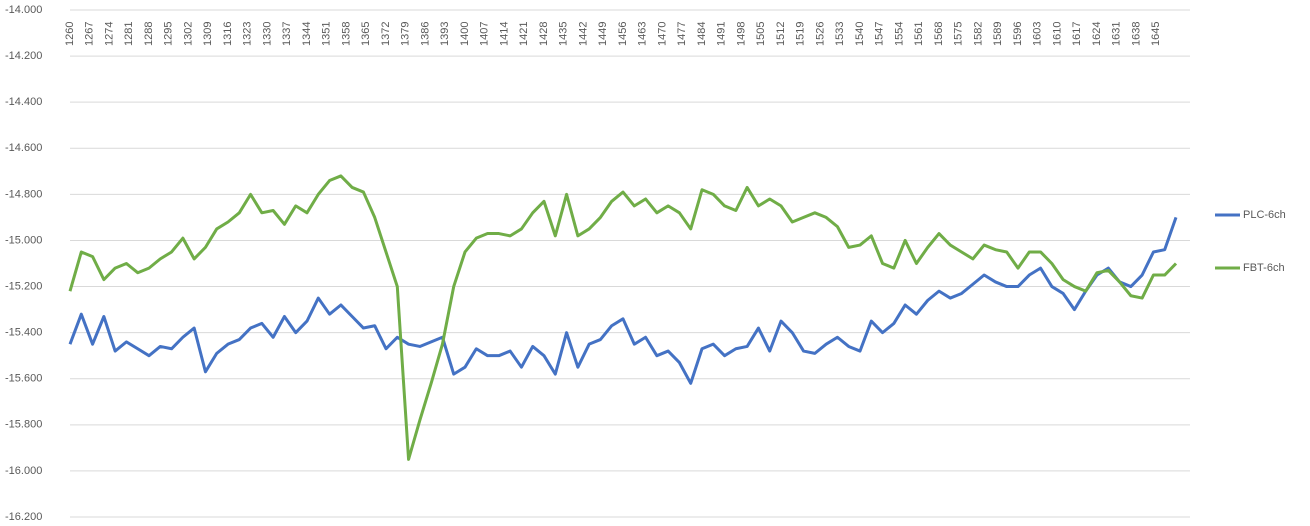 This screenshot has width=1310, height=526. I want to click on x-tick-label: 1281, so click(129, 34).